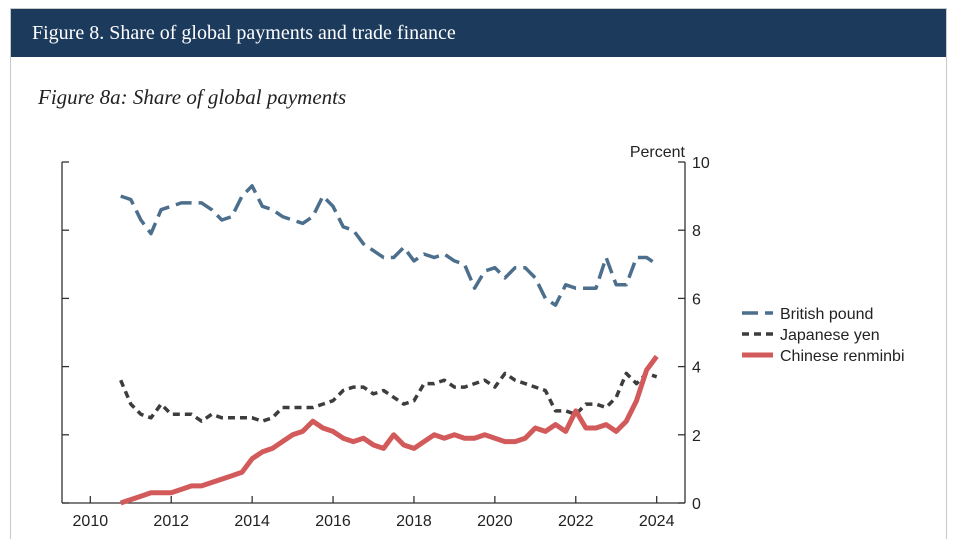  I want to click on series-line-british-pound, so click(389, 245).